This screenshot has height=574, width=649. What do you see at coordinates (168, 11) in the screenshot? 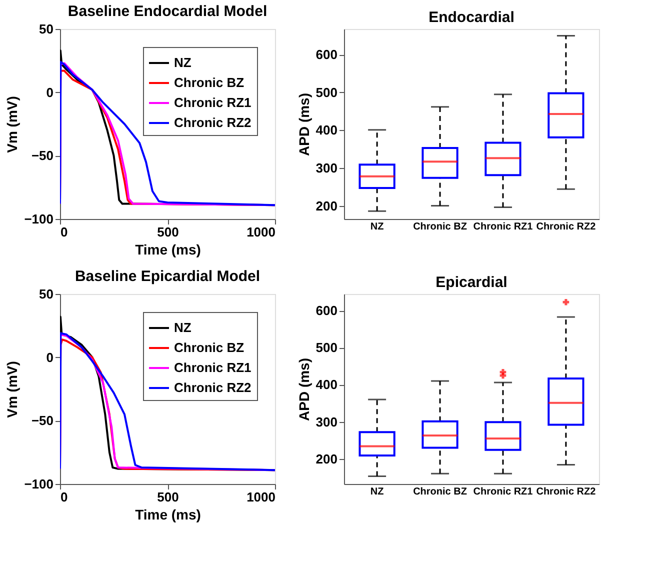
I see `chart-title: Baseline Endocardial Model` at bounding box center [168, 11].